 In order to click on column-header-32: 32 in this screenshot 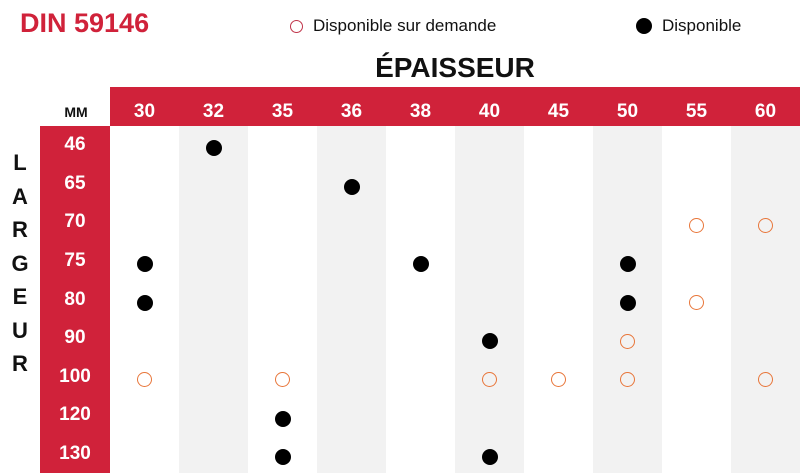, I will do `click(213, 111)`.